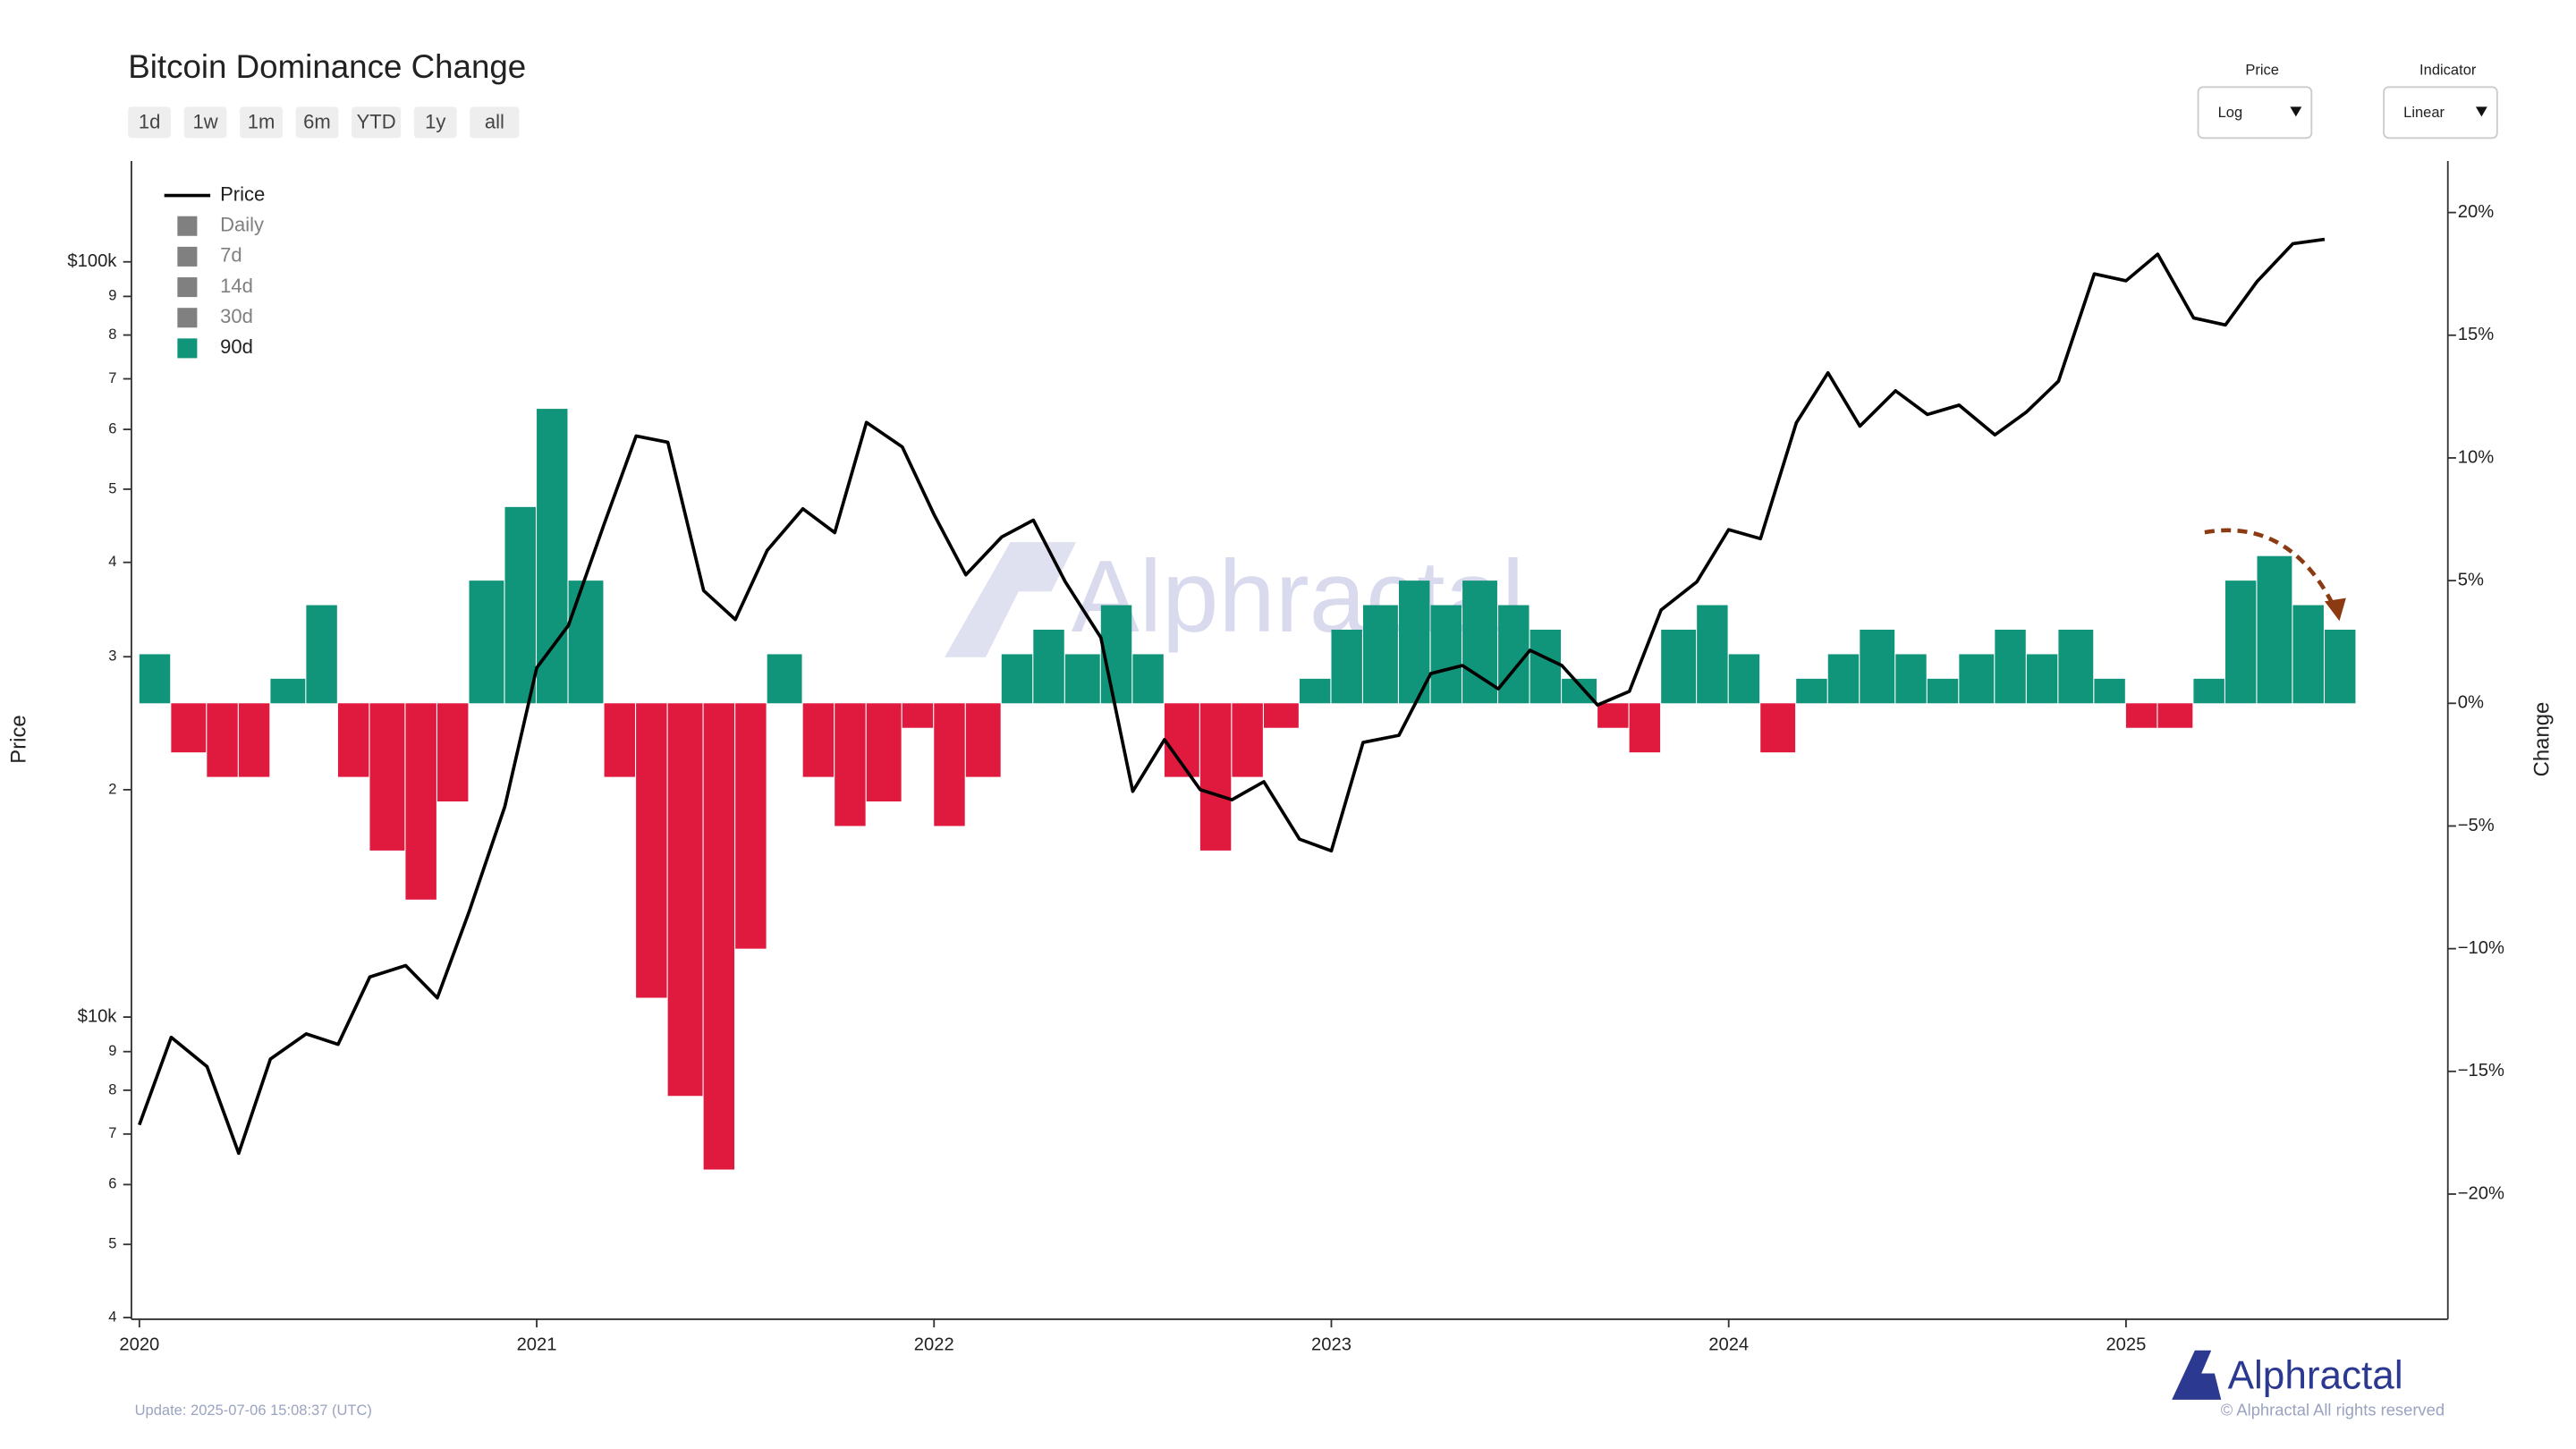  I want to click on range-button-label: 1y, so click(435, 122).